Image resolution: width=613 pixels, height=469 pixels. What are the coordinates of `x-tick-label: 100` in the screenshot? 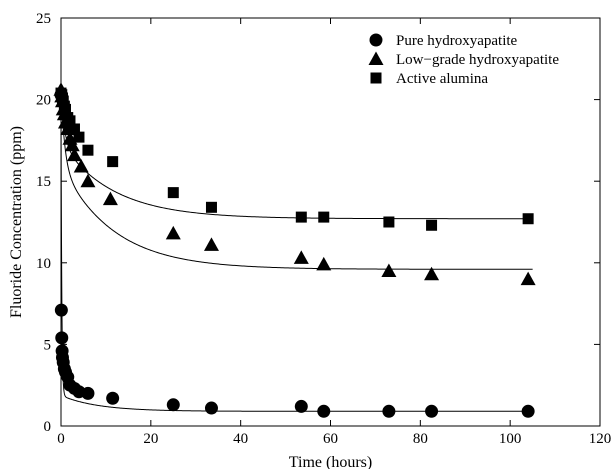 It's located at (510, 439).